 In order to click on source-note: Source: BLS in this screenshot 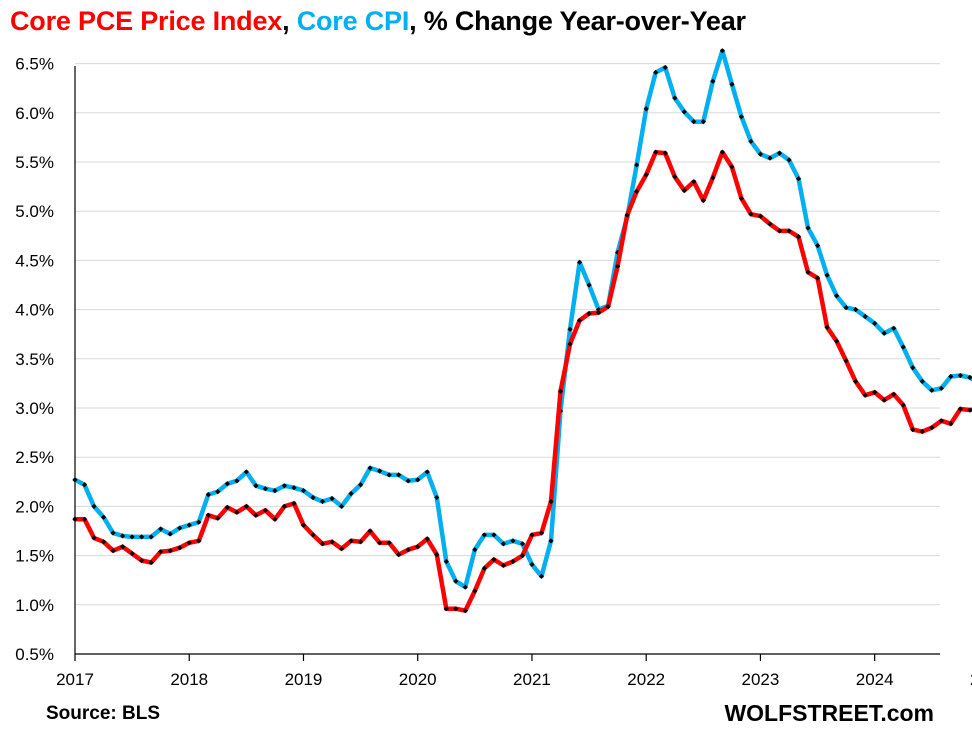, I will do `click(103, 713)`.